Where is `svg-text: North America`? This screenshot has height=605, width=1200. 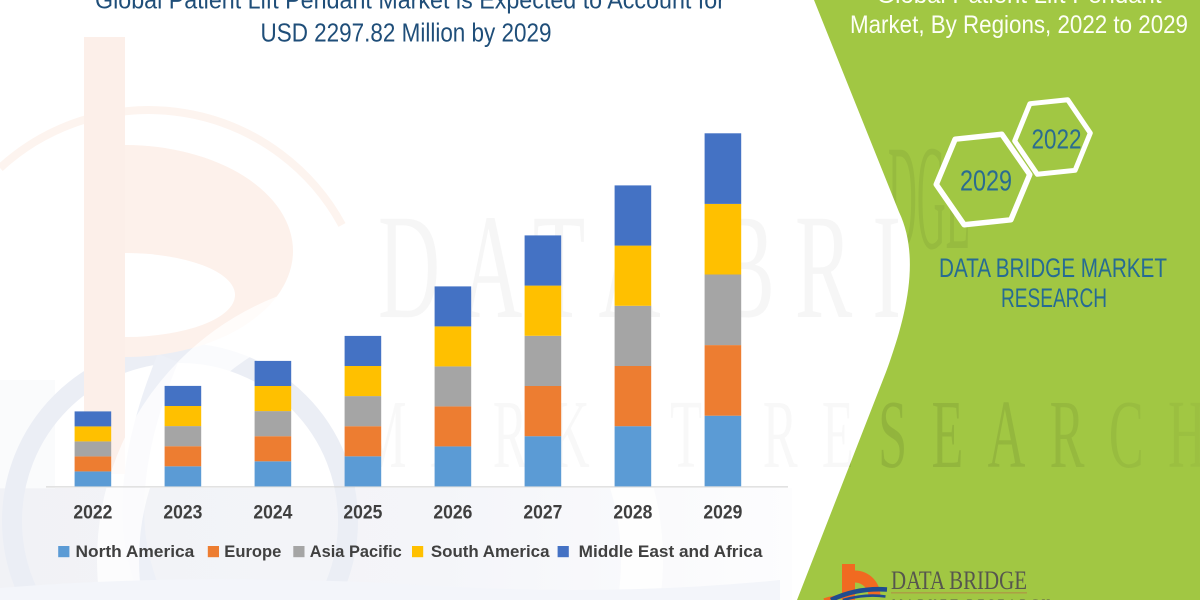 svg-text: North America is located at coordinates (136, 552).